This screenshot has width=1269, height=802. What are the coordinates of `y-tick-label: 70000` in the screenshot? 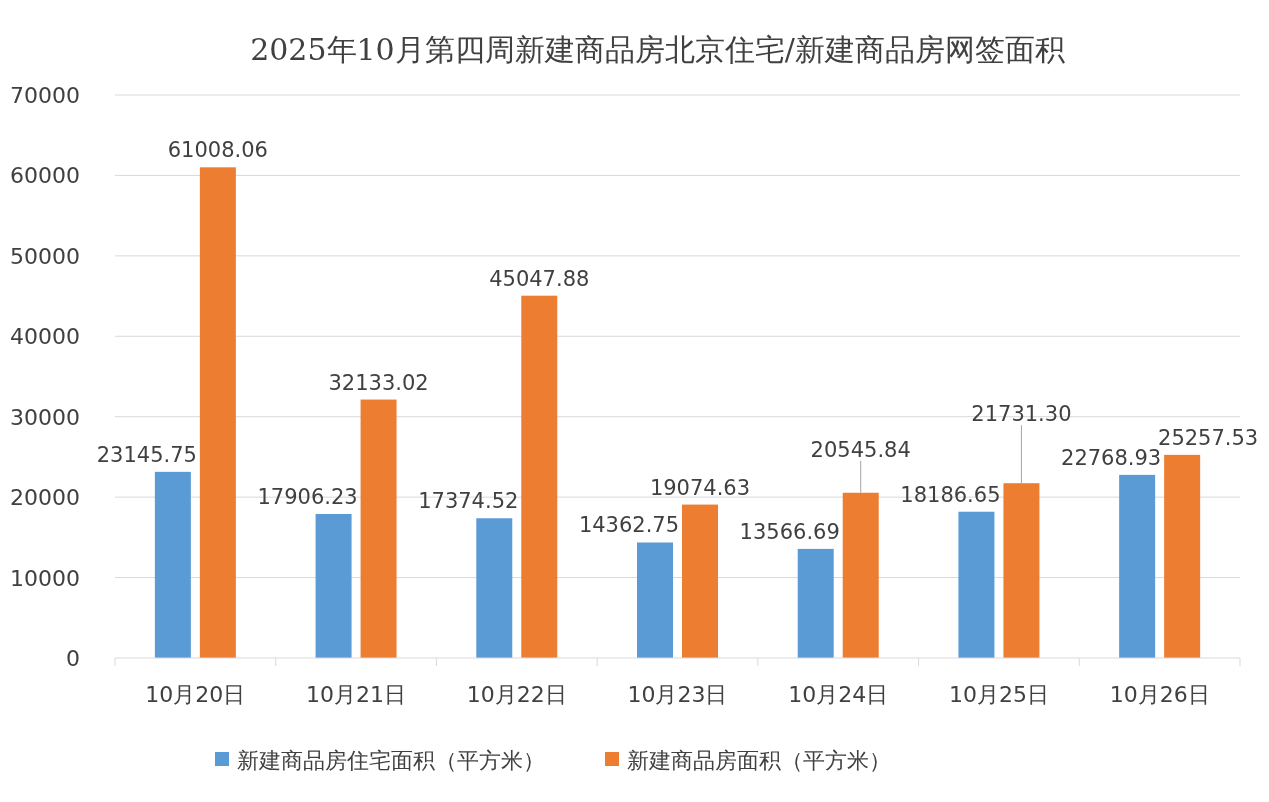 It's located at (45, 95).